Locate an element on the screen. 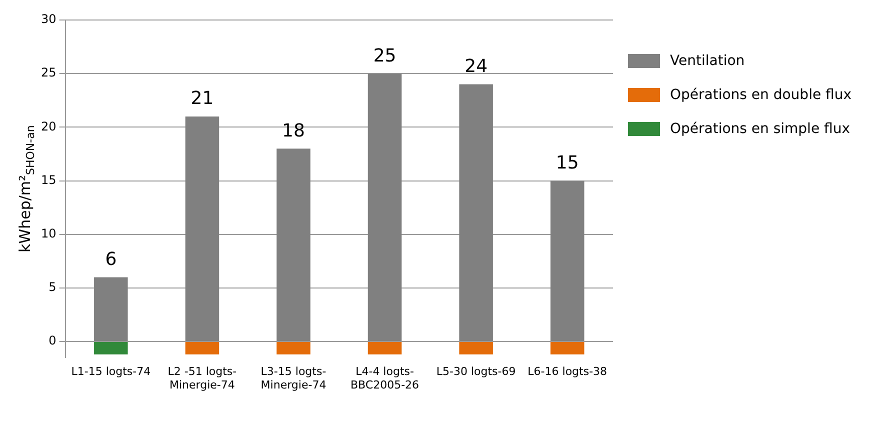 The image size is (877, 428). x-tick-label: L6-16 logts-38 is located at coordinates (568, 371).